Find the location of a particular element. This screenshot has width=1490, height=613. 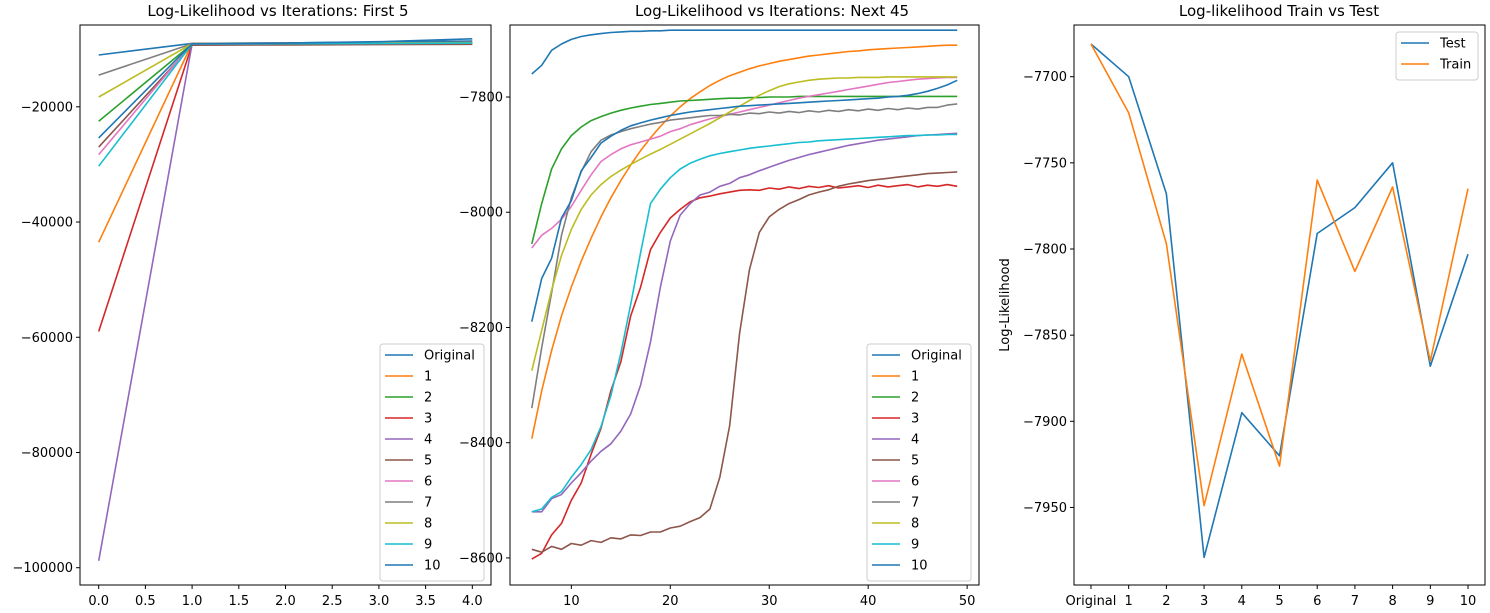

legend-label-next-45-10: 10 is located at coordinates (919, 566).